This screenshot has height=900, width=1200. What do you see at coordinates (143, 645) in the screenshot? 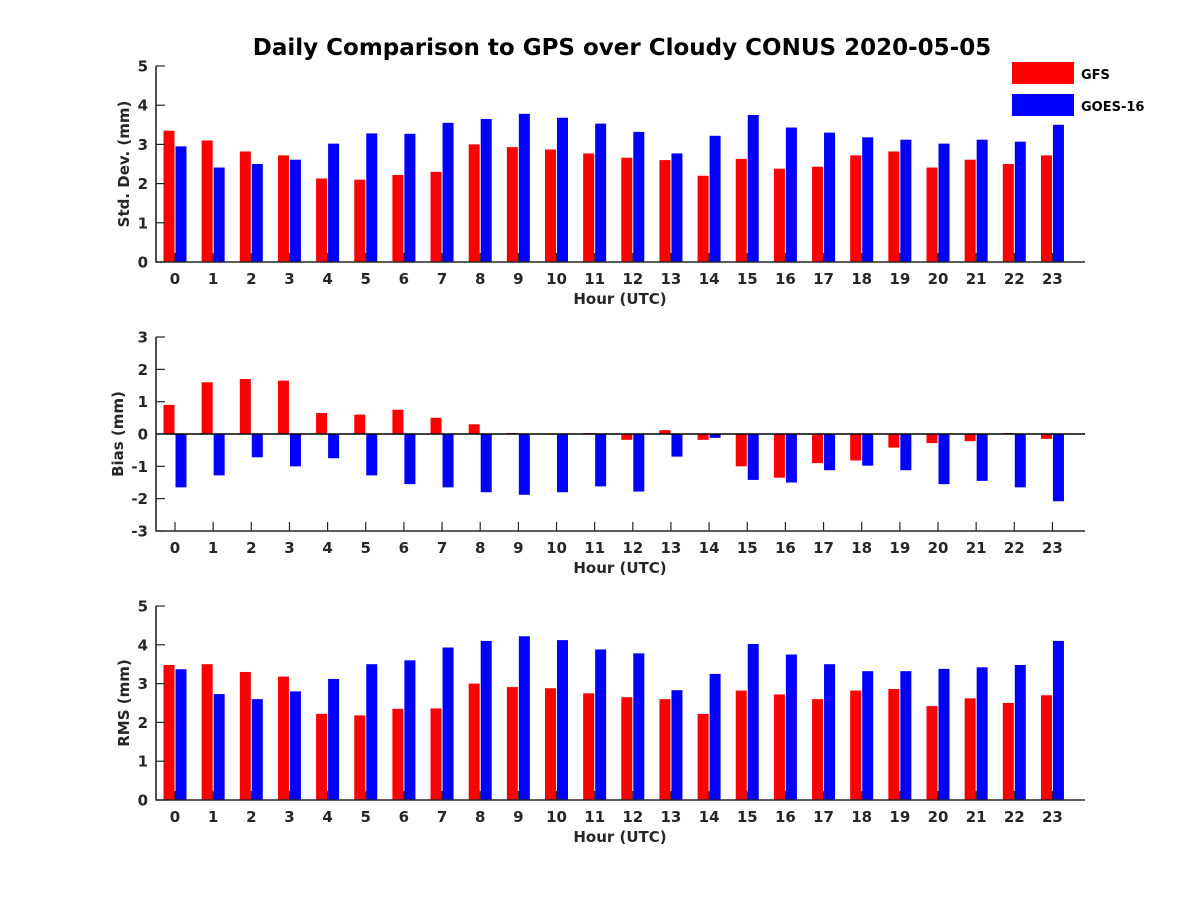
I see `y-tick-label: 4` at bounding box center [143, 645].